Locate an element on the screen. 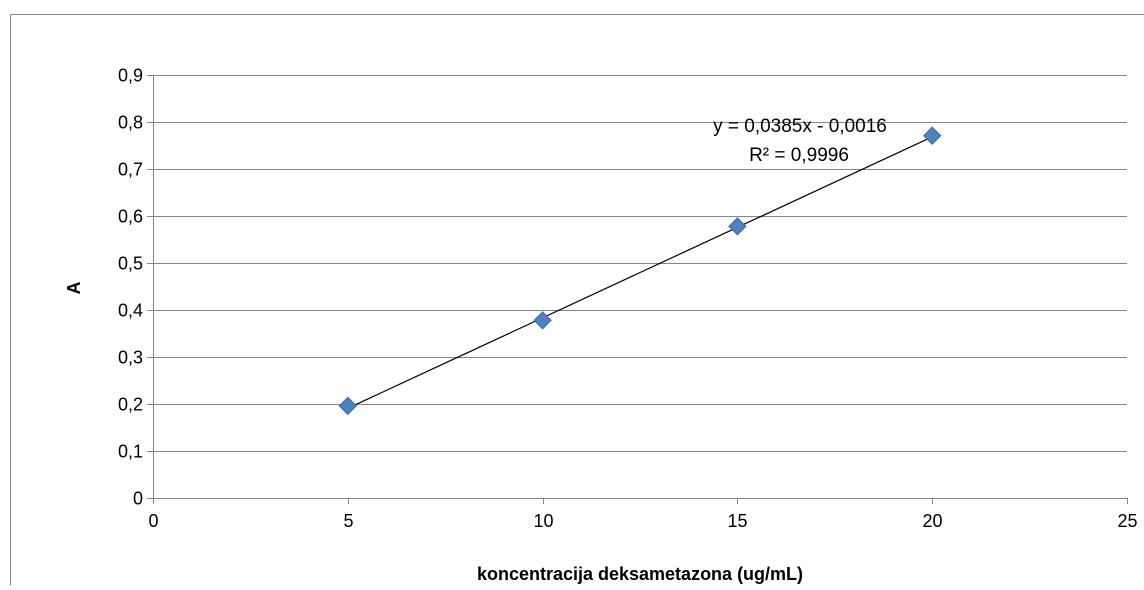 This screenshot has width=1144, height=590. y-tick-label: 0,9 is located at coordinates (130, 76).